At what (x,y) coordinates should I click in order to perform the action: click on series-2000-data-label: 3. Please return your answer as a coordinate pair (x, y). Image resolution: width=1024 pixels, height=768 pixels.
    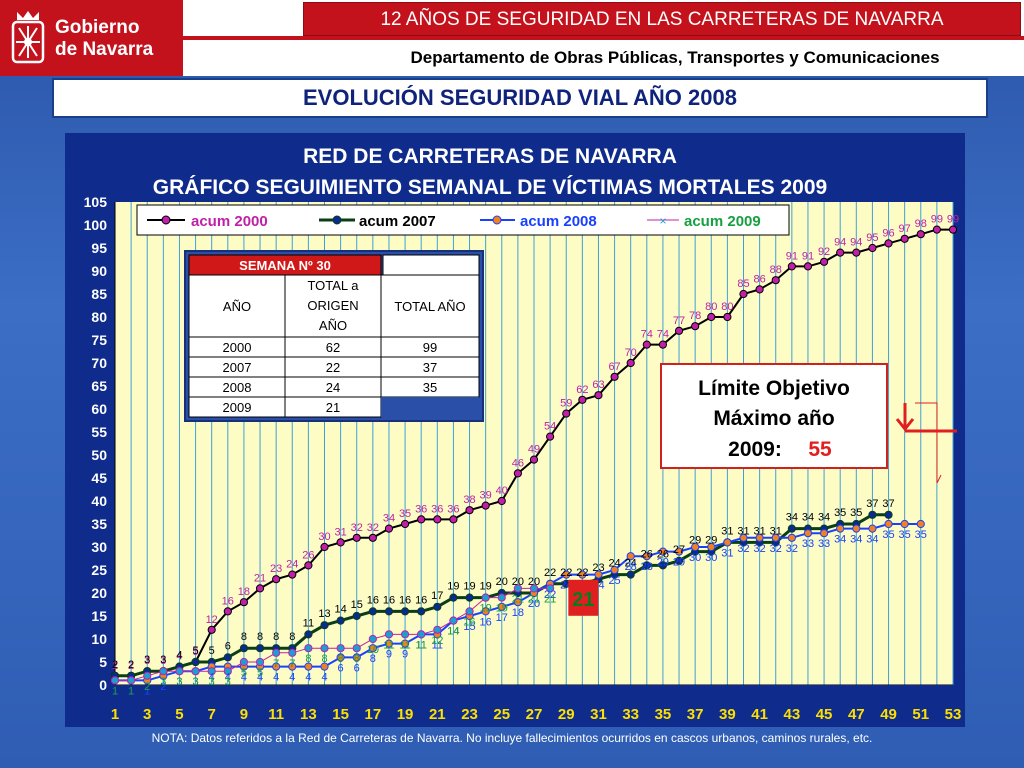
    Looking at the image, I should click on (163, 661).